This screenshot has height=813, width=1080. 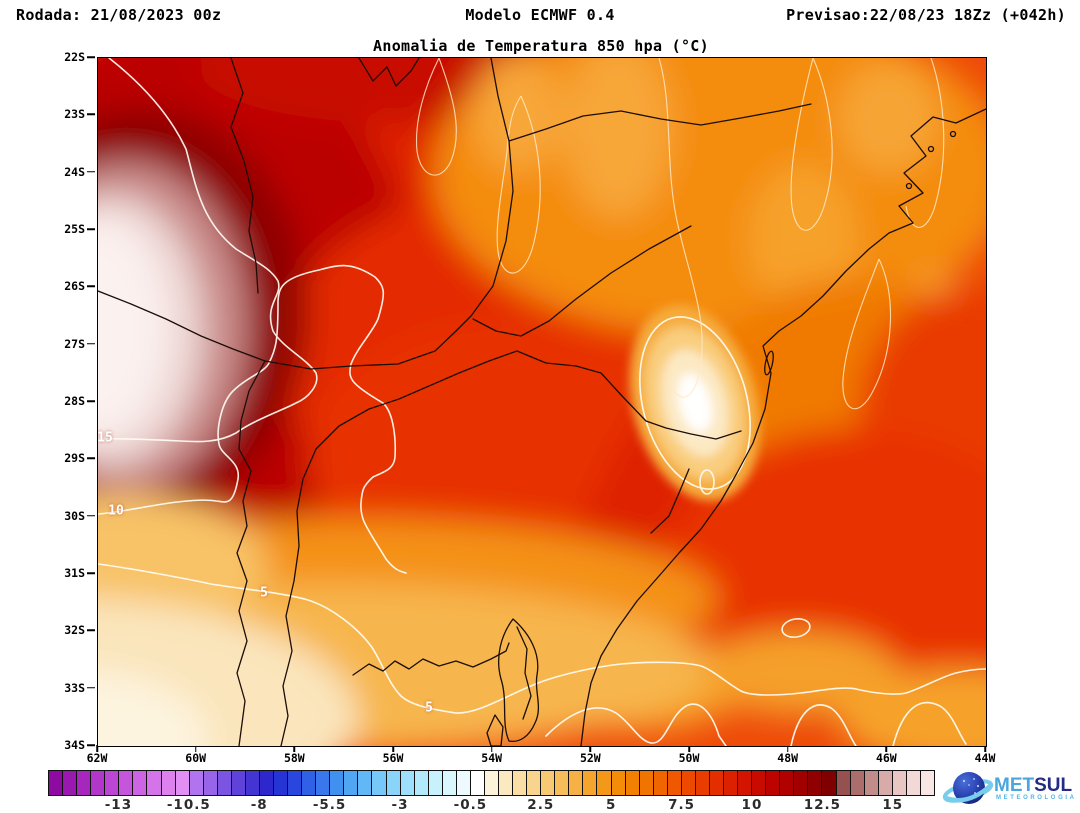 What do you see at coordinates (689, 758) in the screenshot?
I see `lon-label-50W: 50W` at bounding box center [689, 758].